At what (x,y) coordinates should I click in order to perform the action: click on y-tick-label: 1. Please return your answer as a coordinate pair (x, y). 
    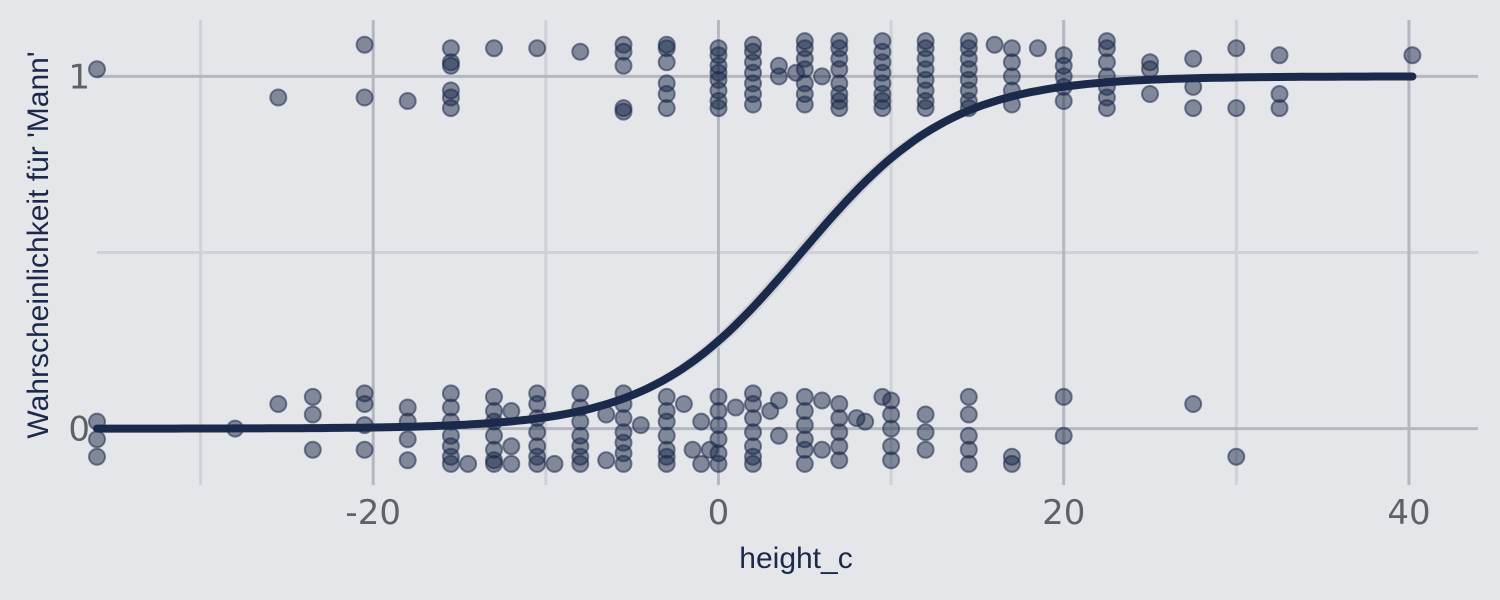
    Looking at the image, I should click on (79, 77).